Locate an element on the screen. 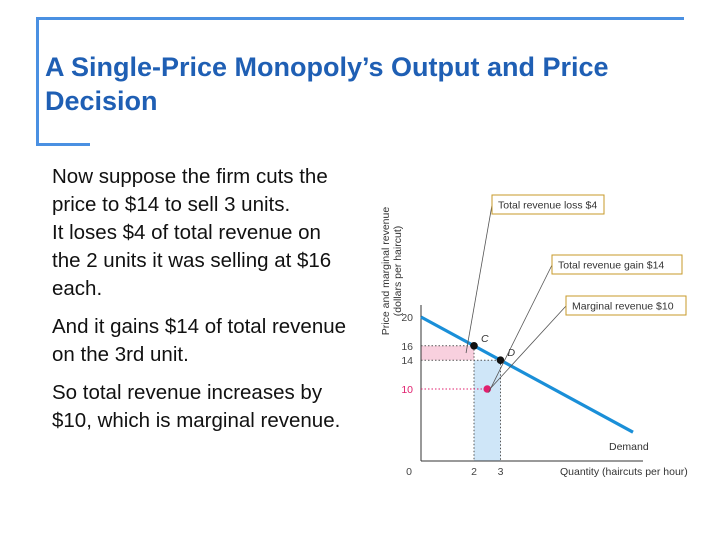  y-tick-label: 20 is located at coordinates (407, 318).